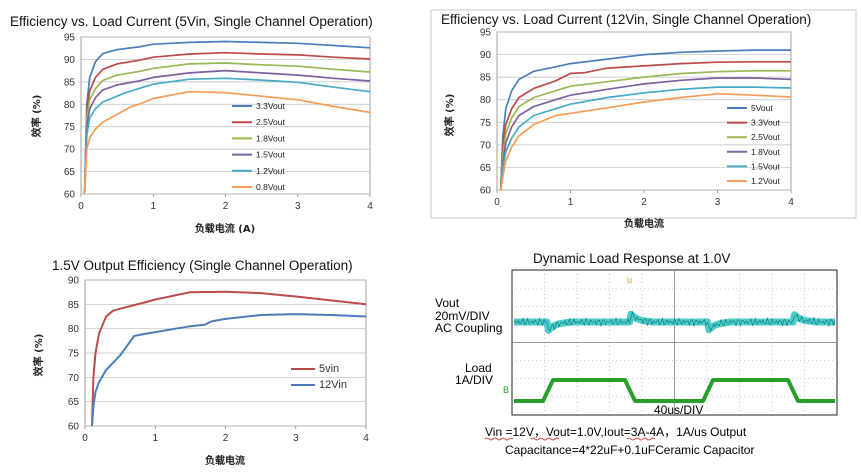 The image size is (861, 474). What do you see at coordinates (629, 280) in the screenshot?
I see `trigger-marker: u` at bounding box center [629, 280].